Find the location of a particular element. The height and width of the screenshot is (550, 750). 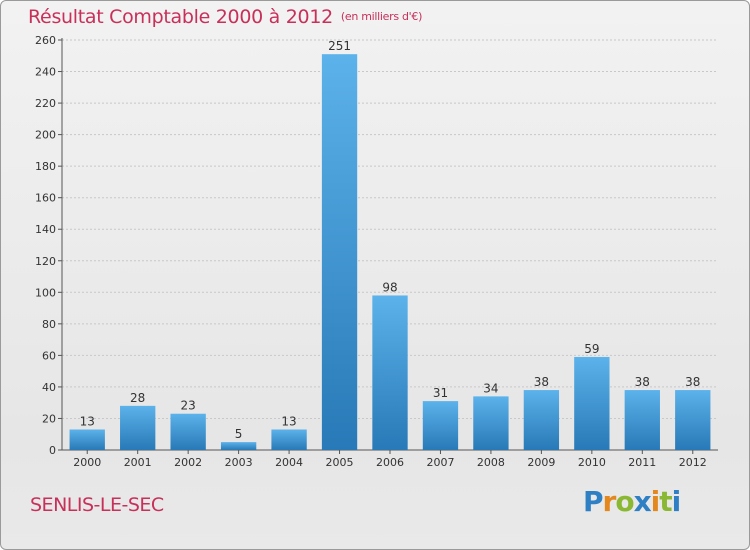

y-tick-label: 120 is located at coordinates (45, 261).